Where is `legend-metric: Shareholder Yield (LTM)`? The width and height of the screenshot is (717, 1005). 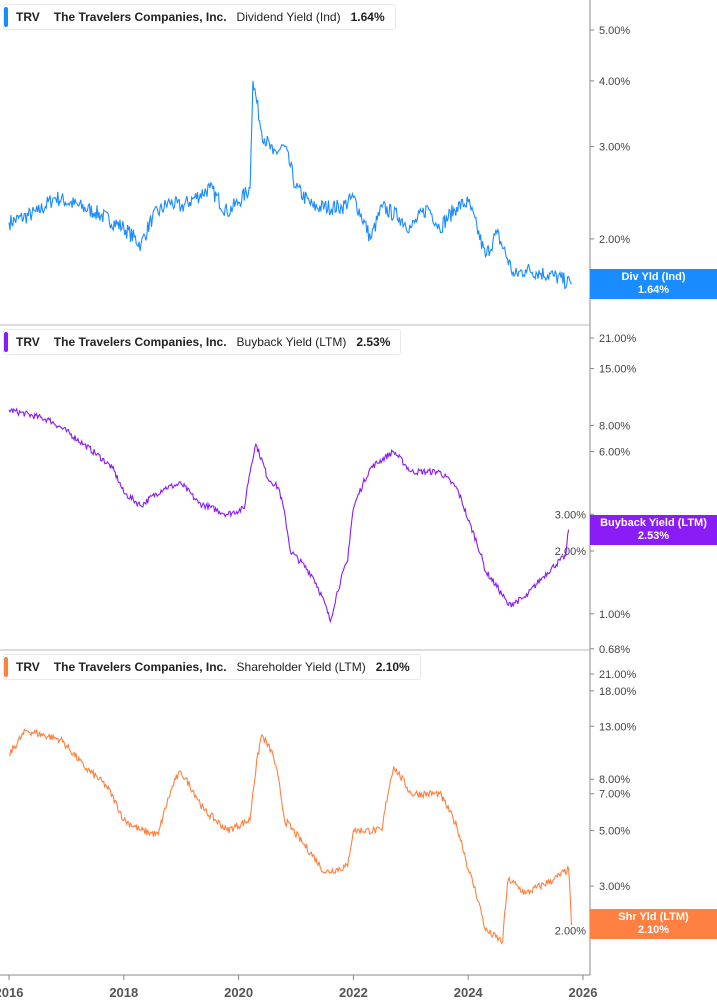 legend-metric: Shareholder Yield (LTM) is located at coordinates (301, 667).